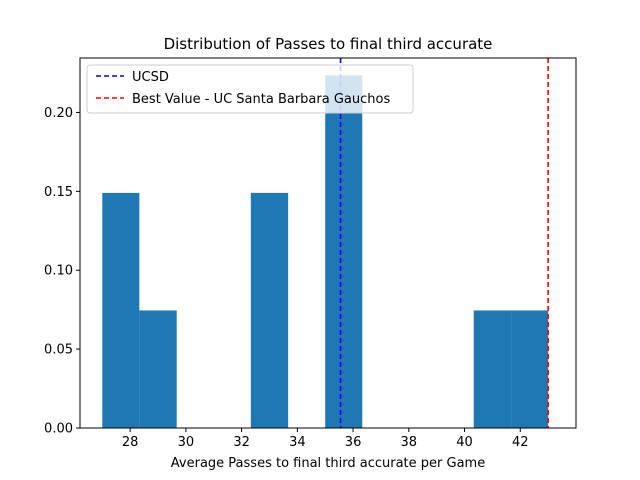 Image resolution: width=640 pixels, height=480 pixels. What do you see at coordinates (150, 77) in the screenshot?
I see `legend-label-ucsd: UCSD` at bounding box center [150, 77].